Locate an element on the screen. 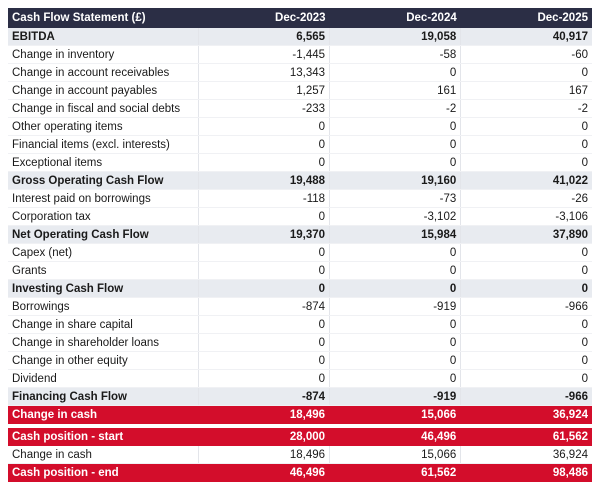  value-cell: -118 is located at coordinates (263, 198).